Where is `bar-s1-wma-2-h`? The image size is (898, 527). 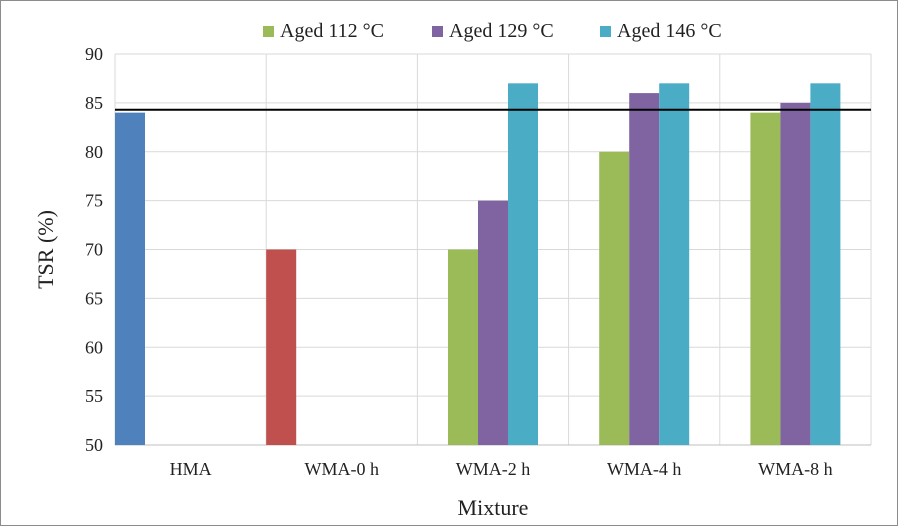 bar-s1-wma-2-h is located at coordinates (493, 322).